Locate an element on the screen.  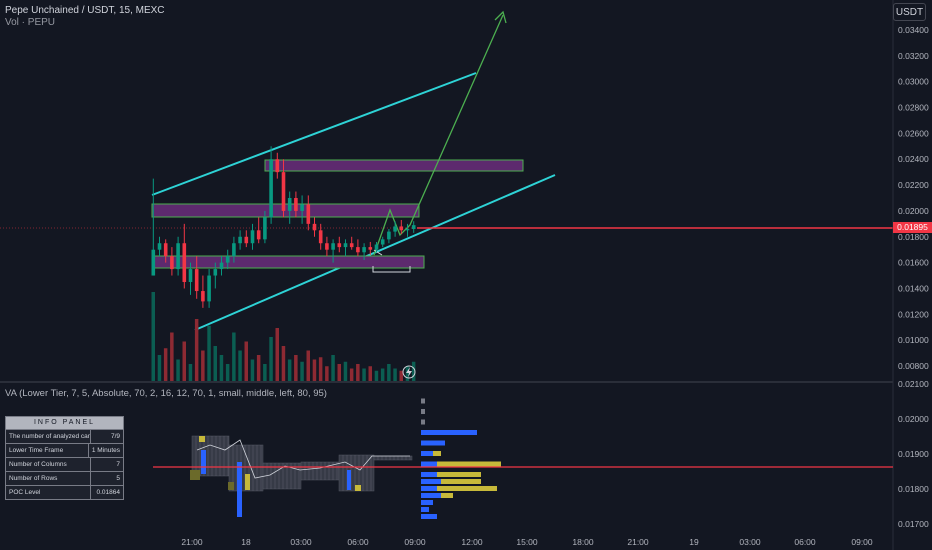
lightning-icon is located at coordinates (409, 372).